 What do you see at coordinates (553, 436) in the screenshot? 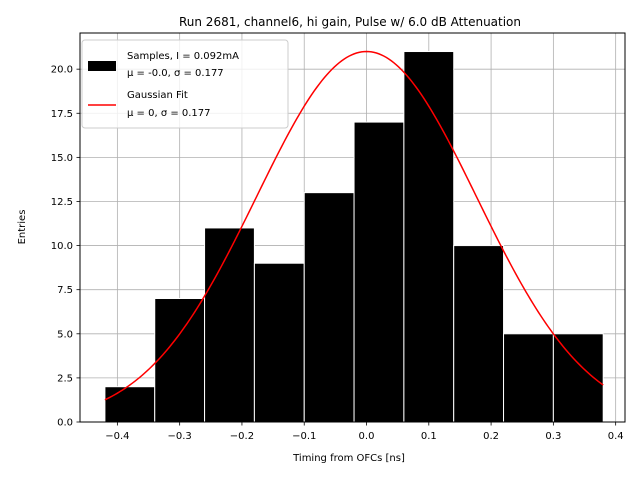
I see `x-tick-label: 0.3` at bounding box center [553, 436].